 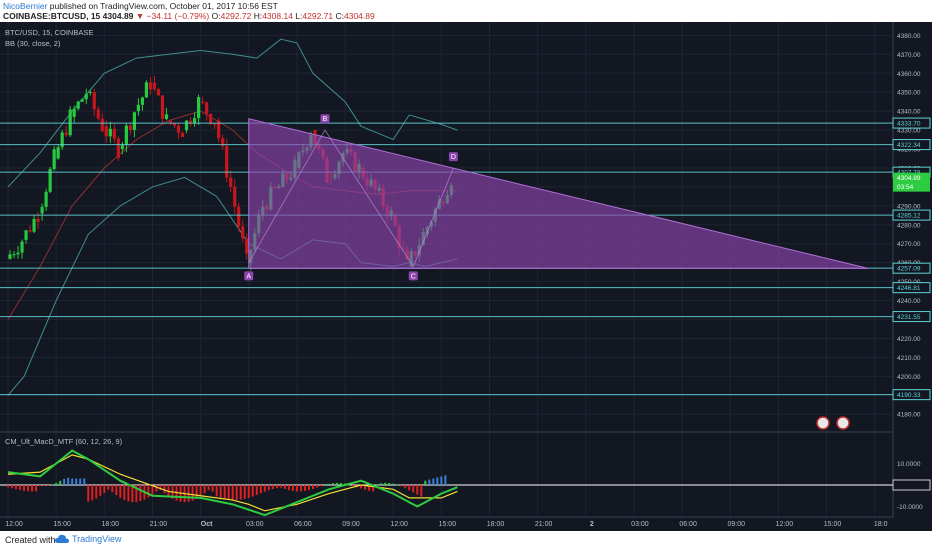 What do you see at coordinates (592, 524) in the screenshot?
I see `time-tick: 2` at bounding box center [592, 524].